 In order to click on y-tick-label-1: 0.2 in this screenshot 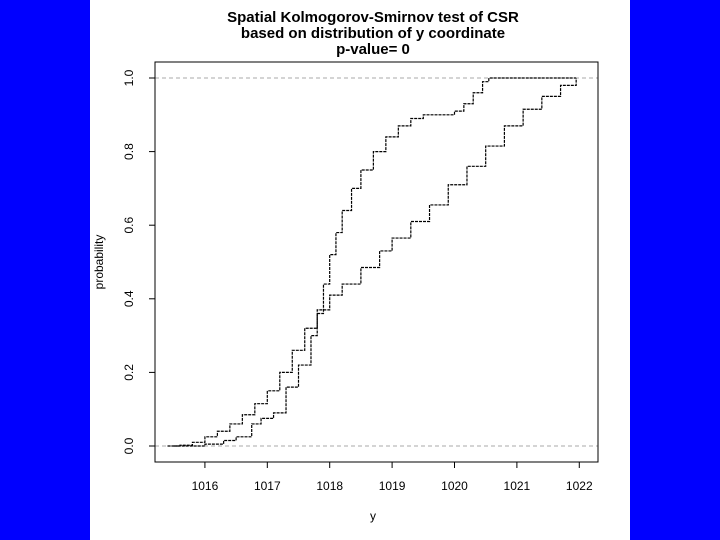, I will do `click(129, 372)`.